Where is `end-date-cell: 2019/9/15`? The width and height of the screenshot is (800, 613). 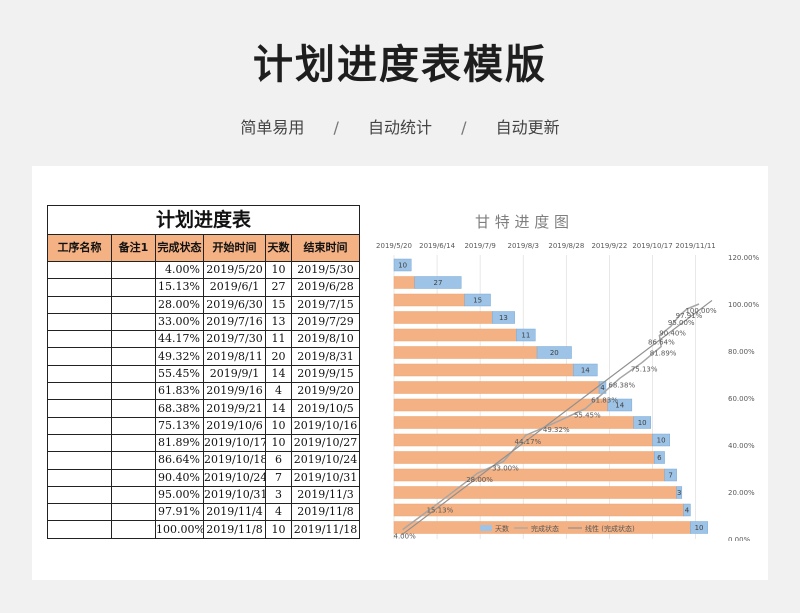 end-date-cell: 2019/9/15 is located at coordinates (325, 374).